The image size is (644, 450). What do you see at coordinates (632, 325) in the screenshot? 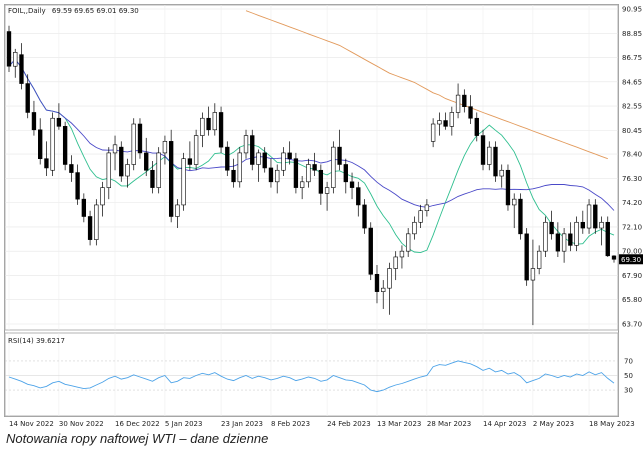
I see `price-tick-label: 63.70` at bounding box center [632, 325].